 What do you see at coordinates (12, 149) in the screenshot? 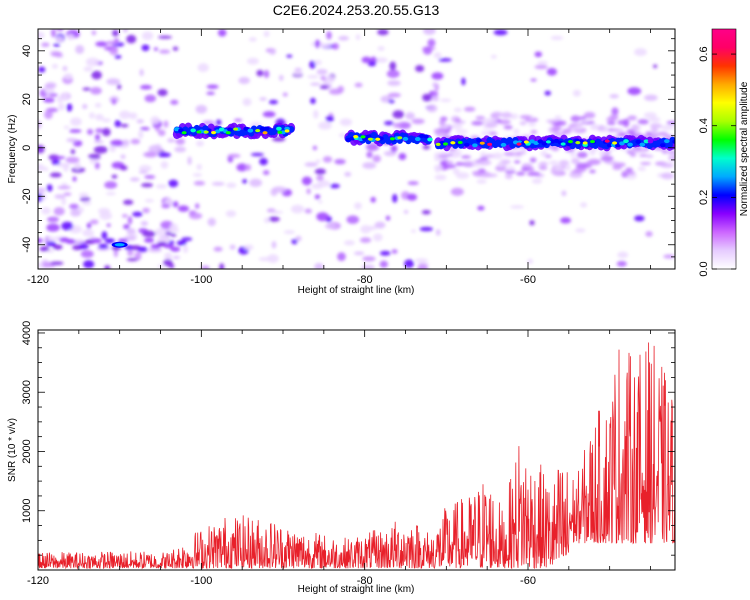
I see `spectrogram-y-axis-label: Frequency (Hz)` at bounding box center [12, 149].